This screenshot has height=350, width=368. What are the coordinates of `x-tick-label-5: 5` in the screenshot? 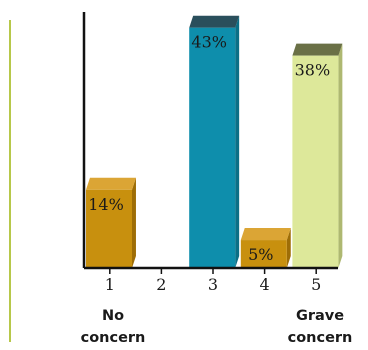 It's located at (316, 284).